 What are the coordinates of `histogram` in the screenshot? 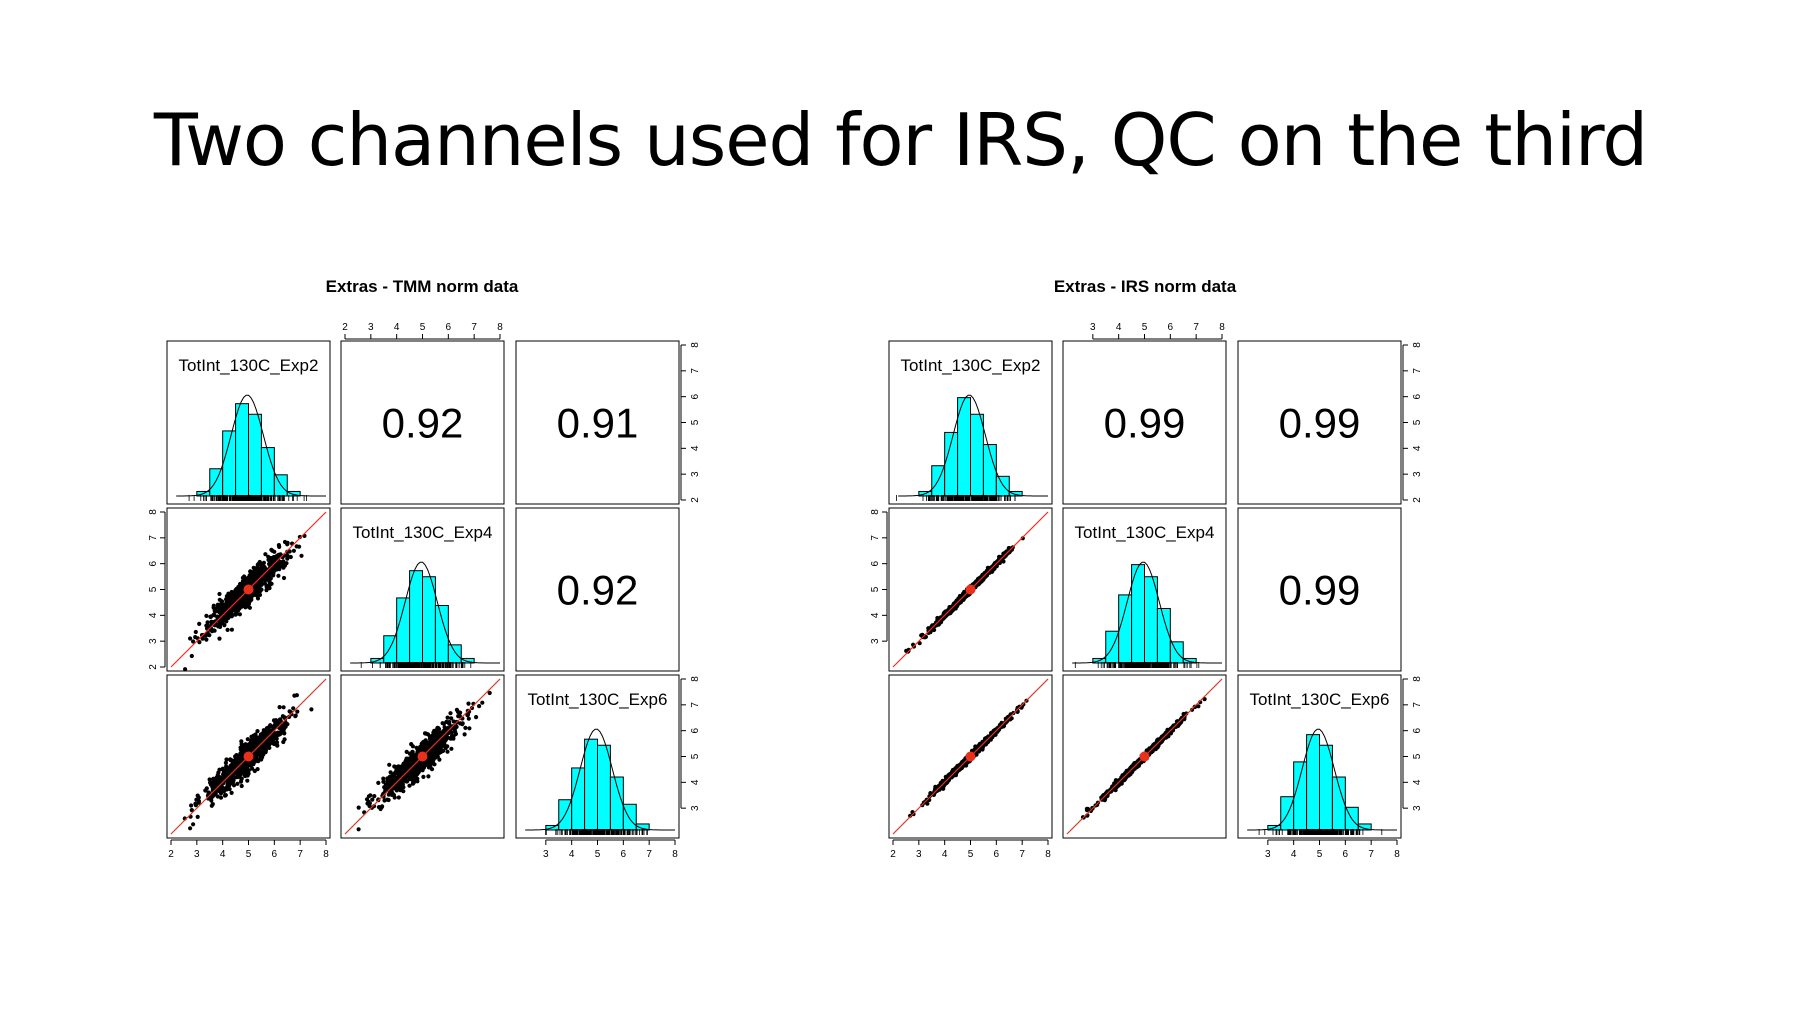 It's located at (1147, 614).